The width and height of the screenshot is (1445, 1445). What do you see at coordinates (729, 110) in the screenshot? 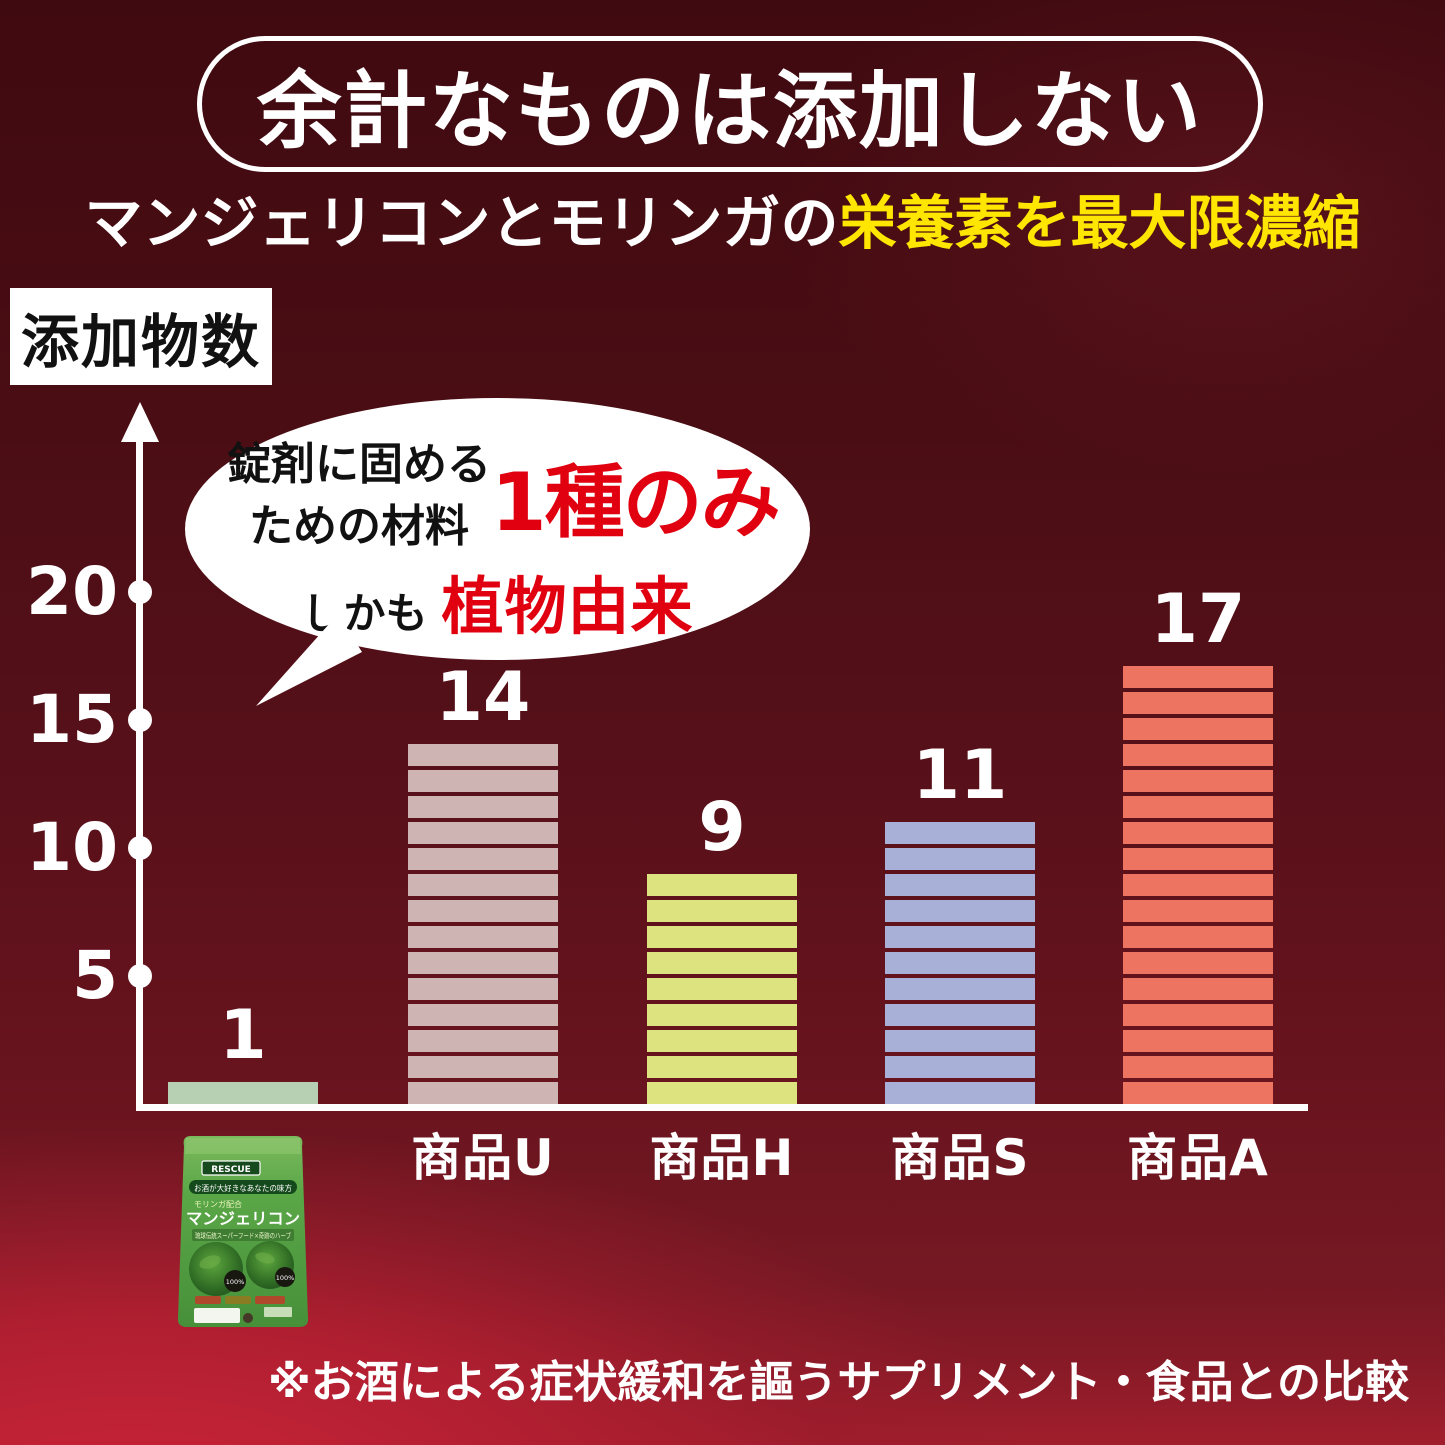
I see `page-title: 余計なものは添加しない` at bounding box center [729, 110].